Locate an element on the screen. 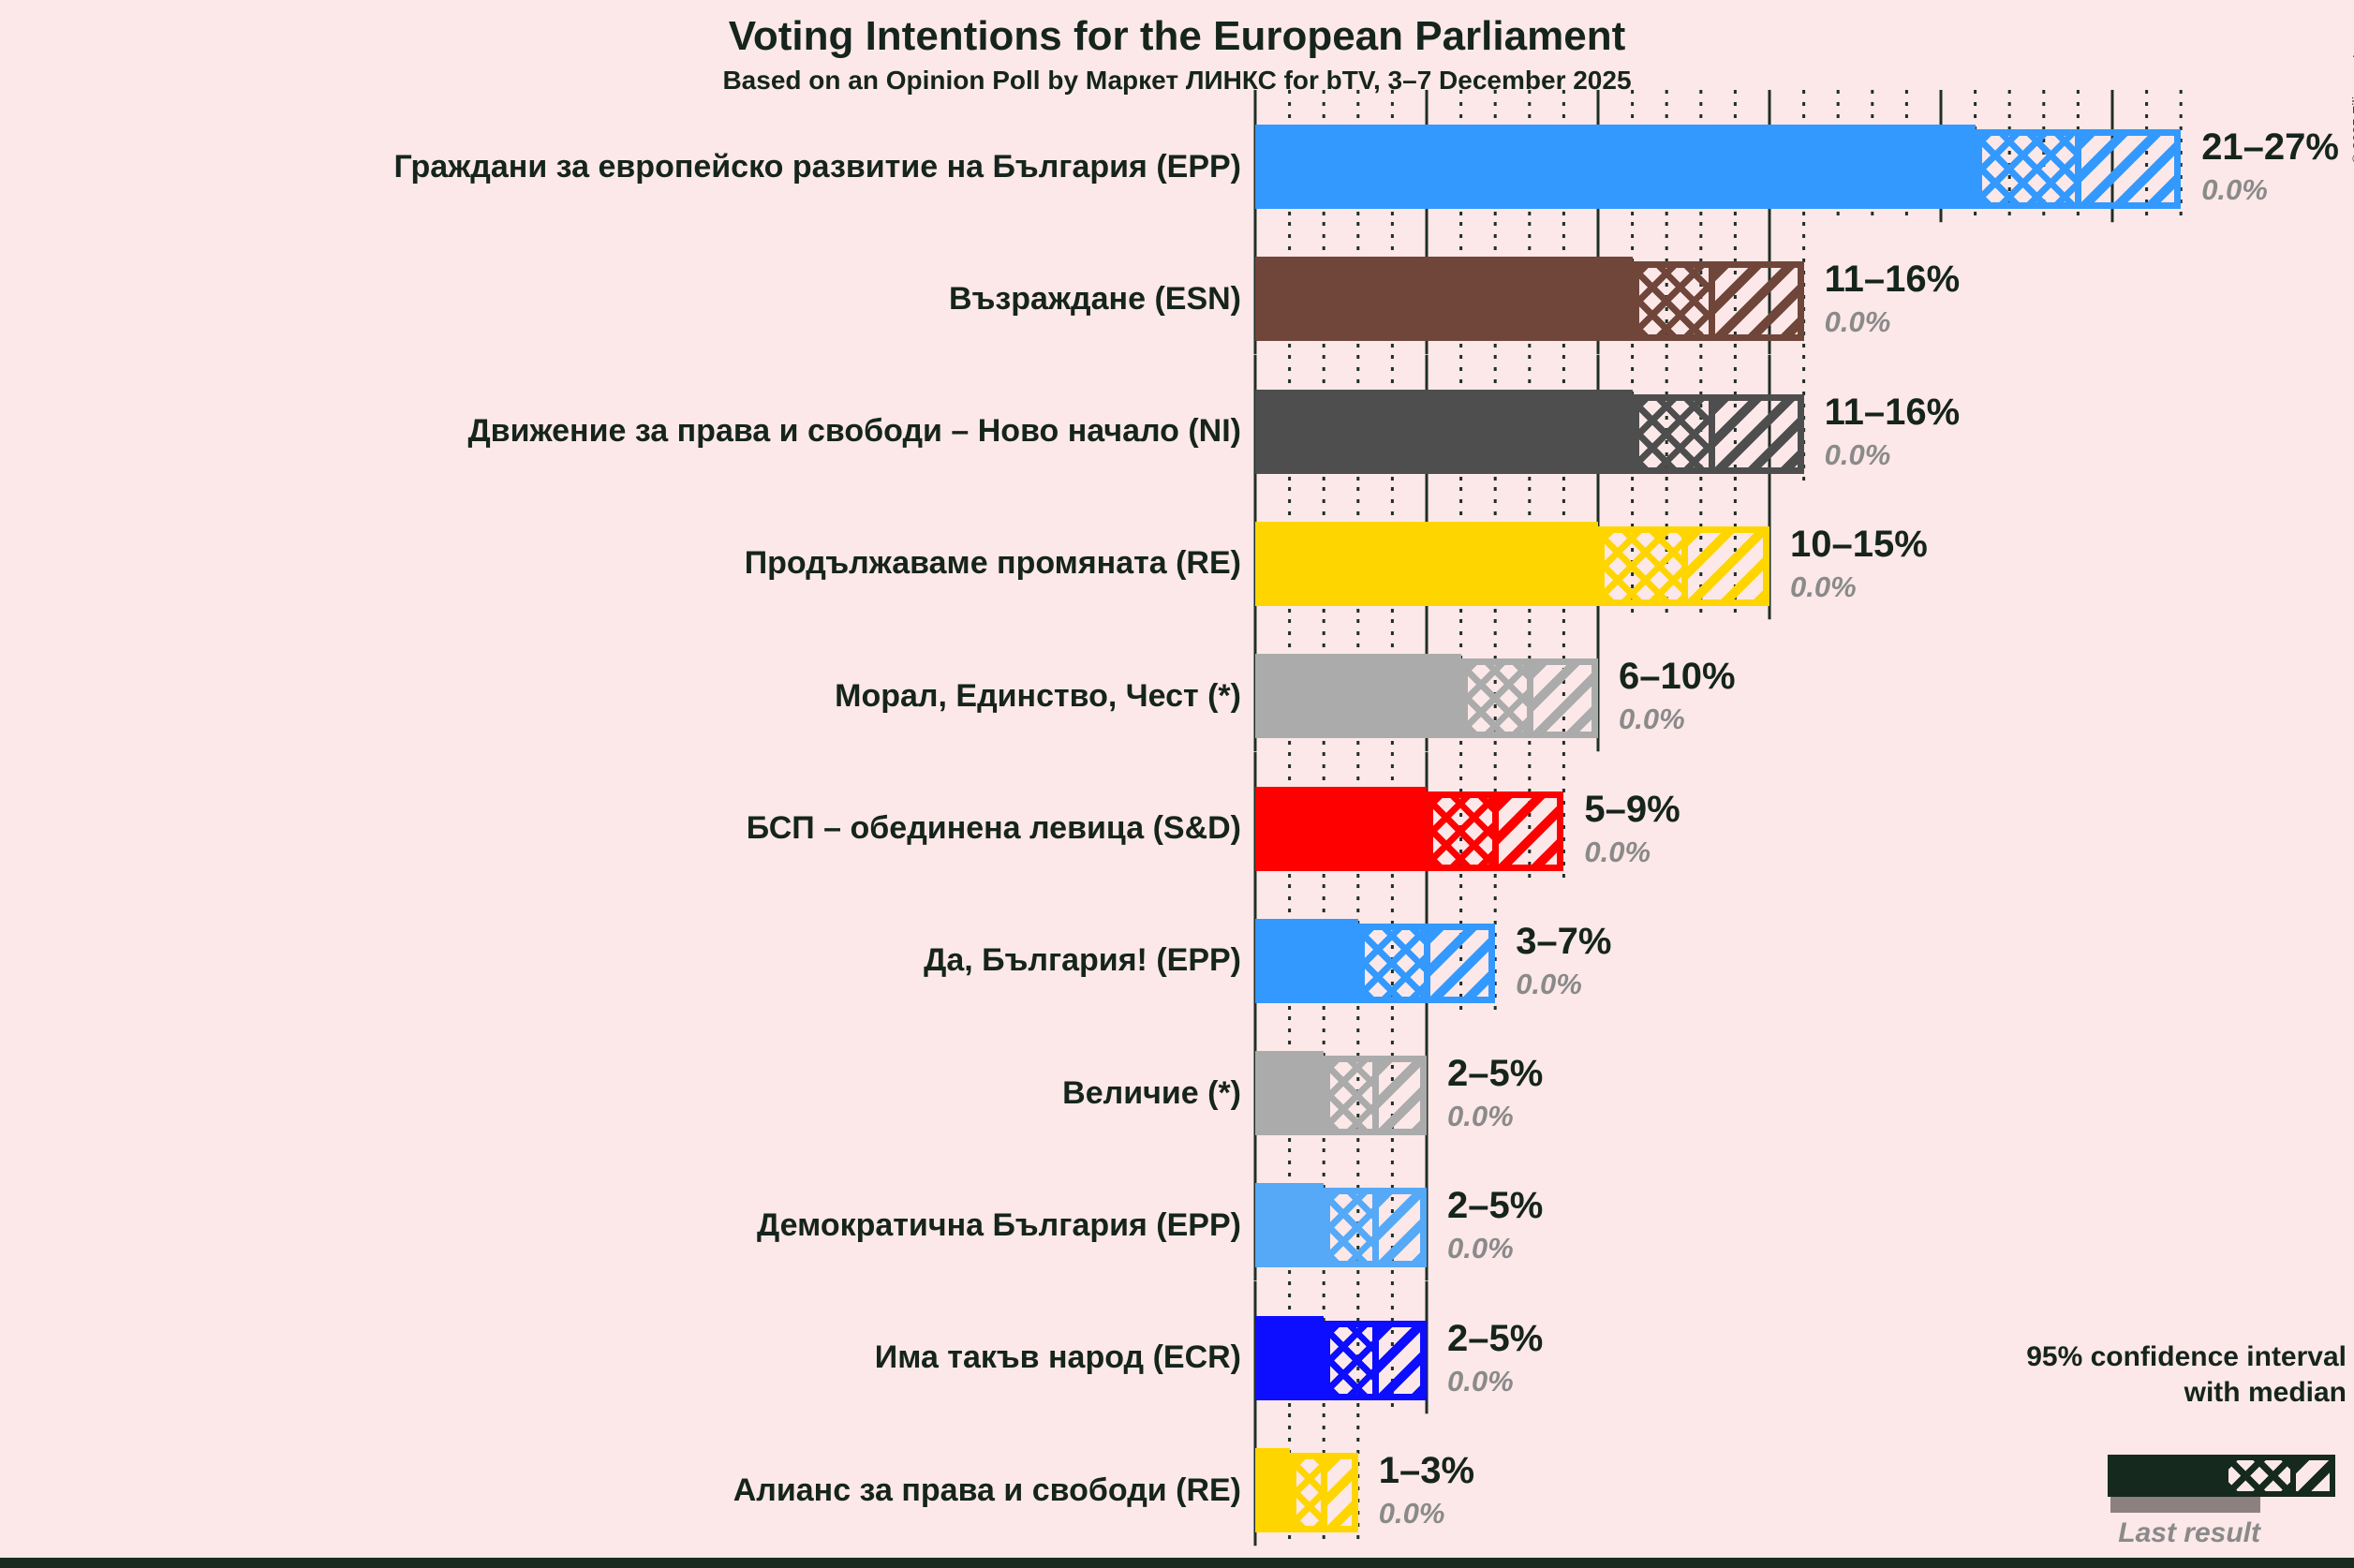  legend-ci-box is located at coordinates (2279, 1476).